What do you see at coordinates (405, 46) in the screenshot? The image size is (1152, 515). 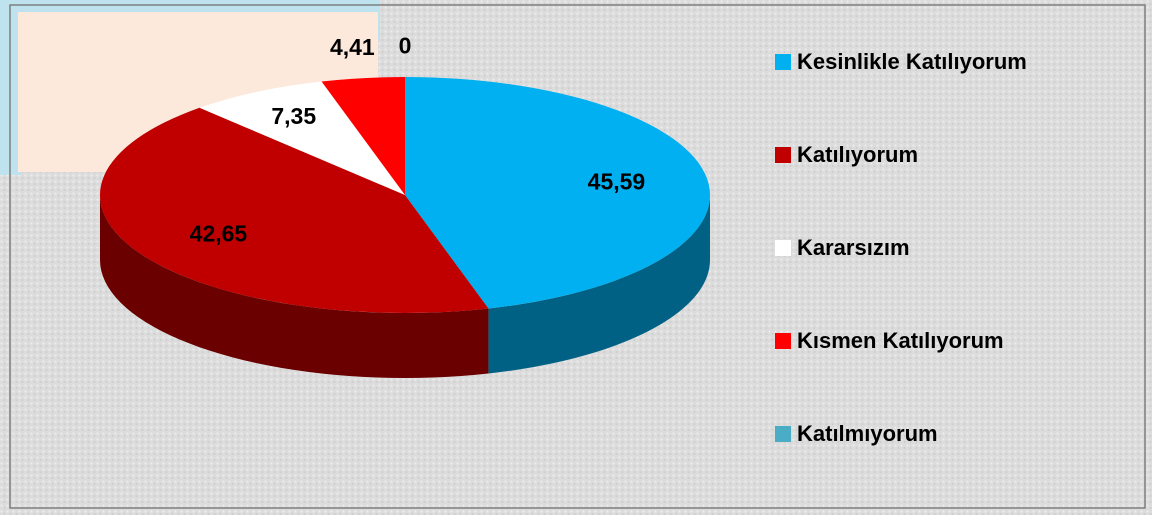 I see `data-label: 0` at bounding box center [405, 46].